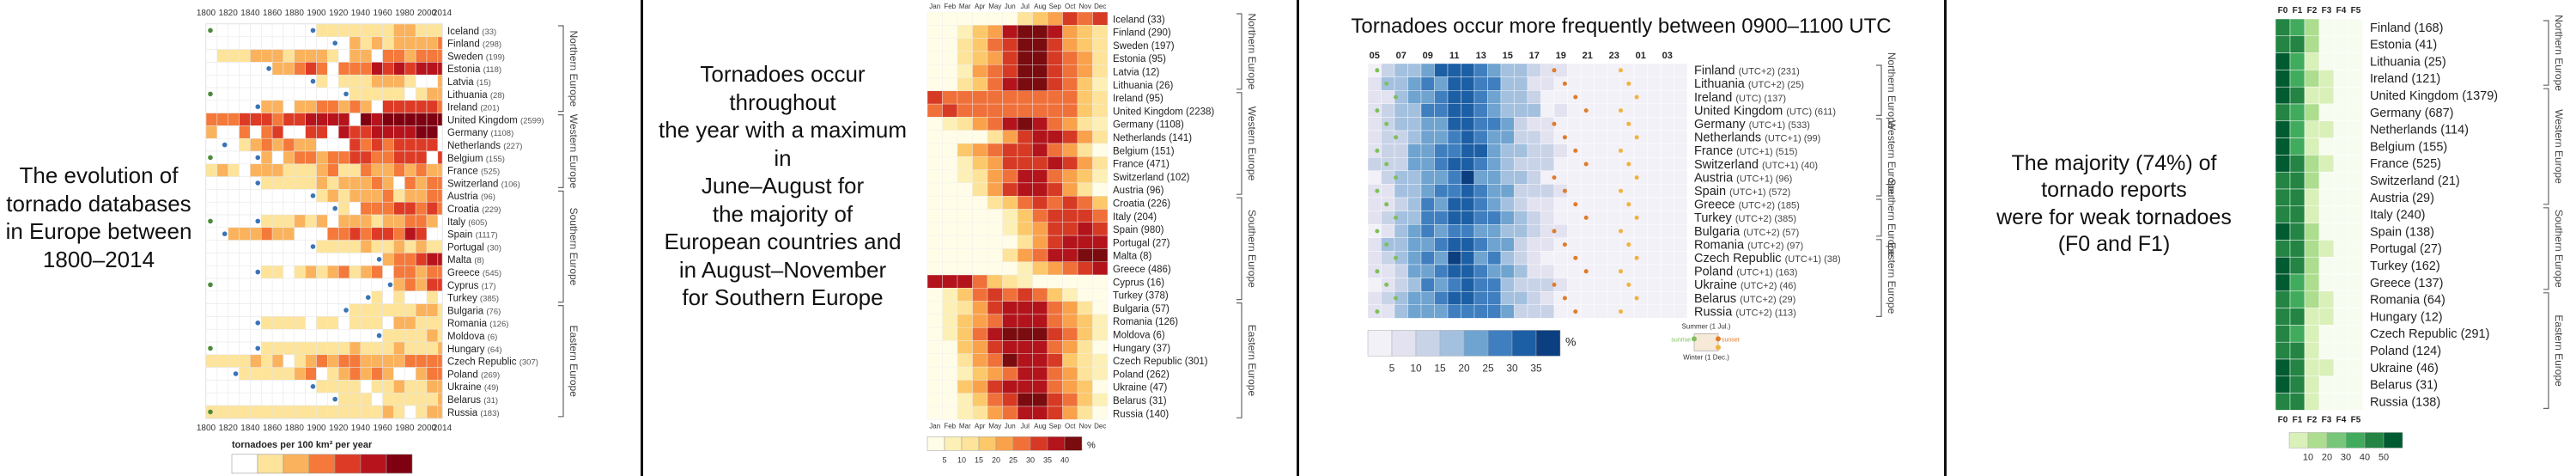 The image size is (2576, 476). What do you see at coordinates (339, 428) in the screenshot?
I see `x-tick-label: 1920` at bounding box center [339, 428].